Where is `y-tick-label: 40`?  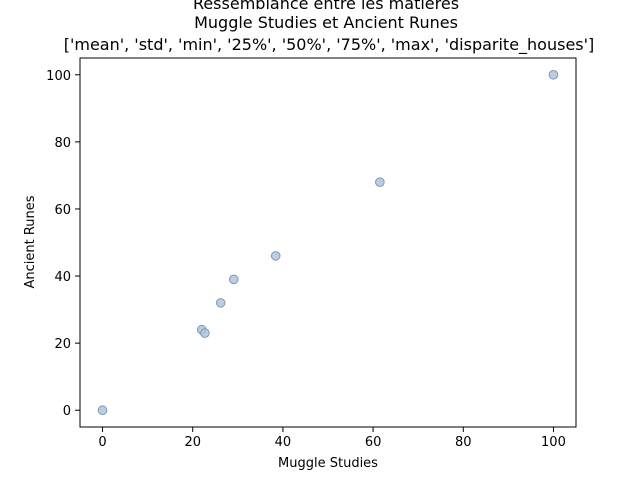 y-tick-label: 40 is located at coordinates (62, 277).